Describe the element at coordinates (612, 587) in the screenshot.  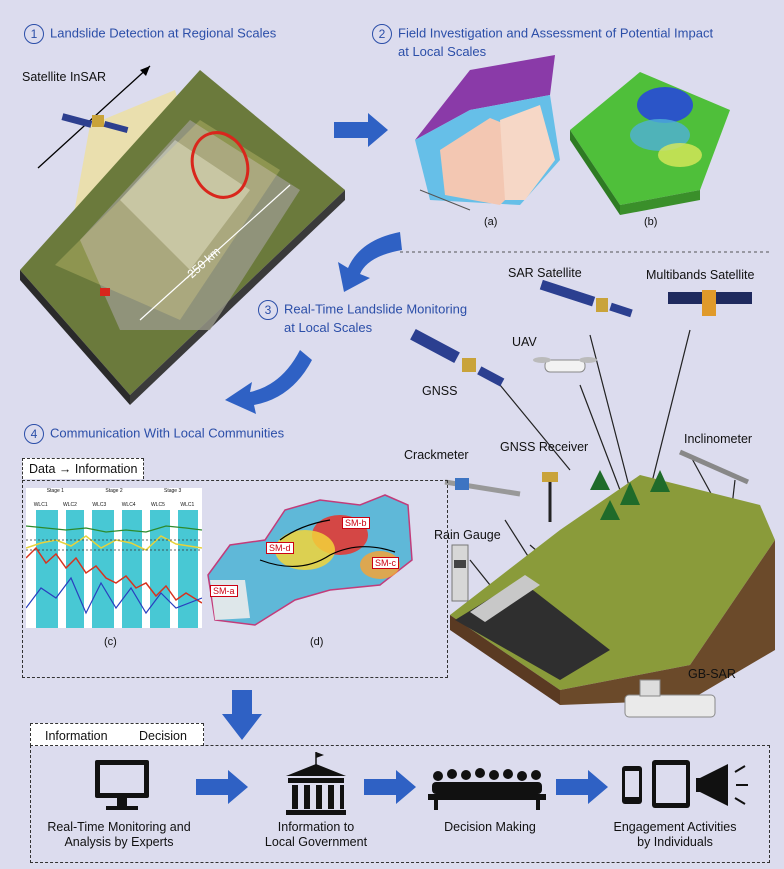
I see `landslide-site-block` at that location.